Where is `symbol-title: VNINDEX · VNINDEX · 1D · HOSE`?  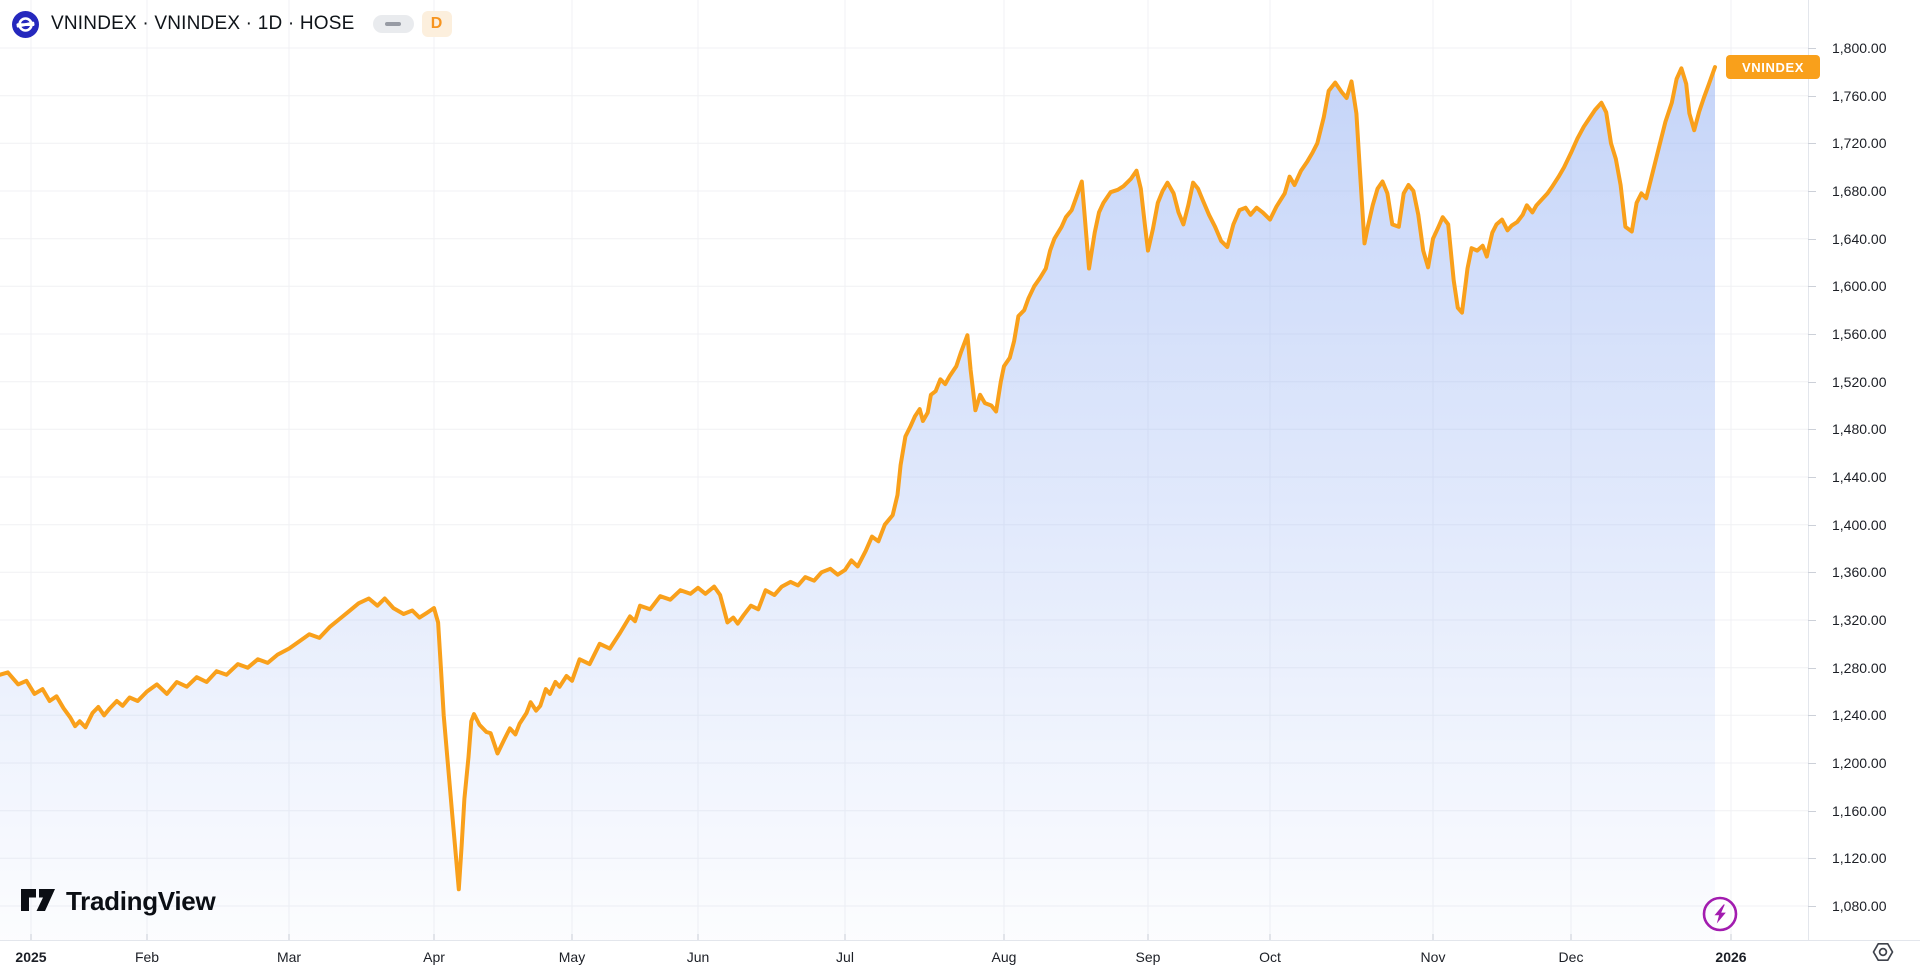 symbol-title: VNINDEX · VNINDEX · 1D · HOSE is located at coordinates (203, 23).